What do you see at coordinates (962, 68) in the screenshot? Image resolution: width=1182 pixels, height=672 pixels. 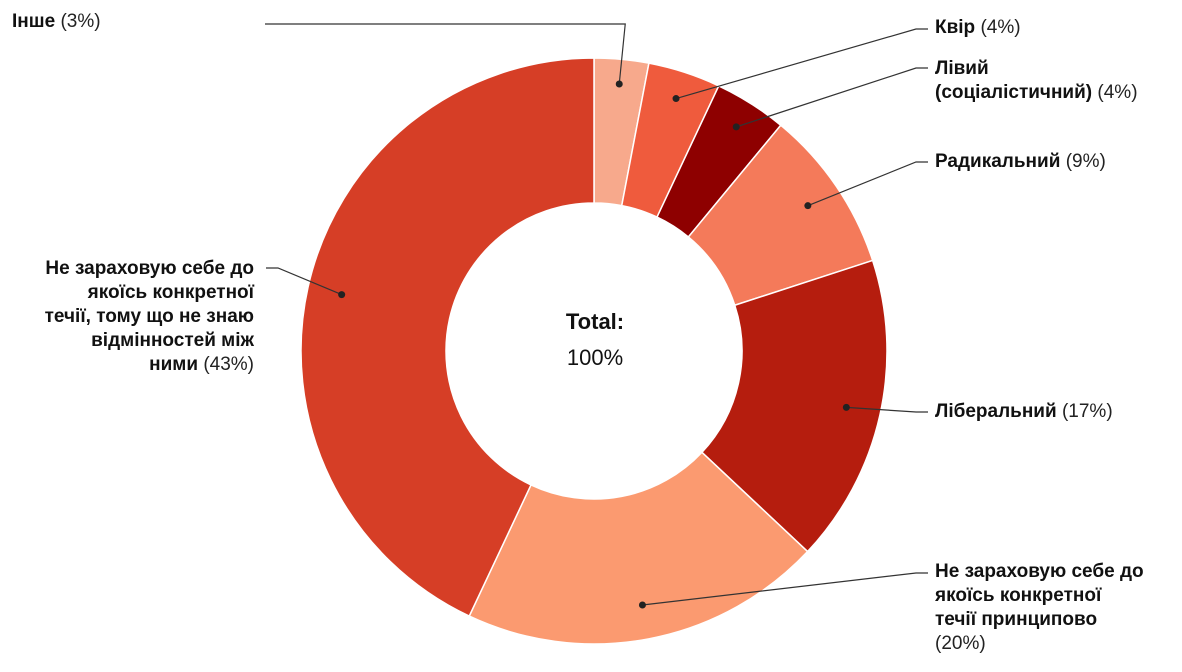 I see `slice-label-name-line: Лівий` at bounding box center [962, 68].